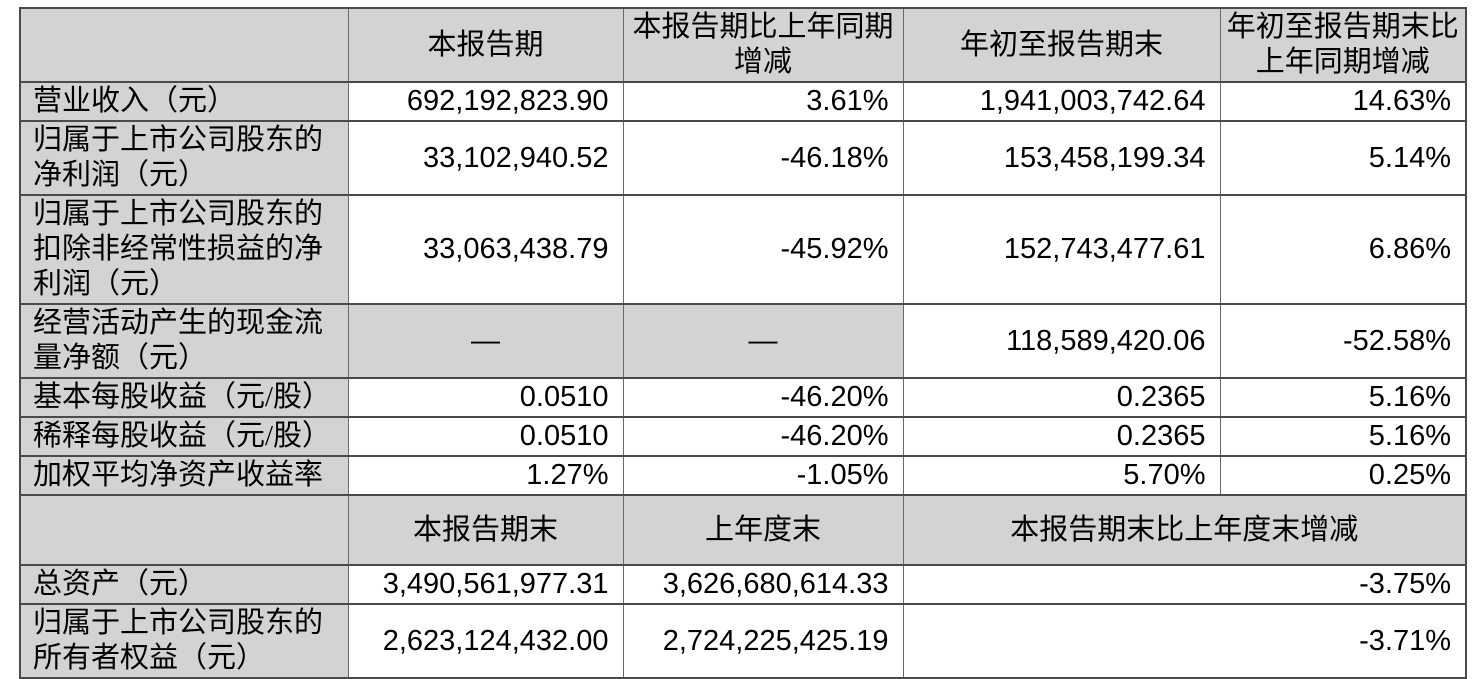 Image resolution: width=1479 pixels, height=679 pixels. I want to click on table-row-weighted-avg-roe: 加权平均净资产收益率 1.27% -1.05% 5.70% 0.25%, so click(743, 475).